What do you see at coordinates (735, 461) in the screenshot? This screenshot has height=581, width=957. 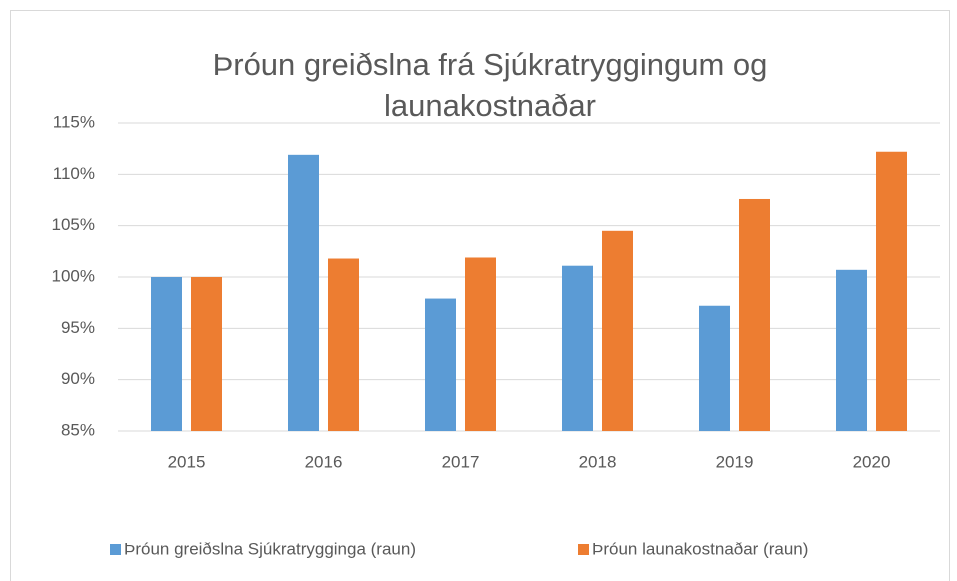 I see `x-tick-label: 2019` at bounding box center [735, 461].